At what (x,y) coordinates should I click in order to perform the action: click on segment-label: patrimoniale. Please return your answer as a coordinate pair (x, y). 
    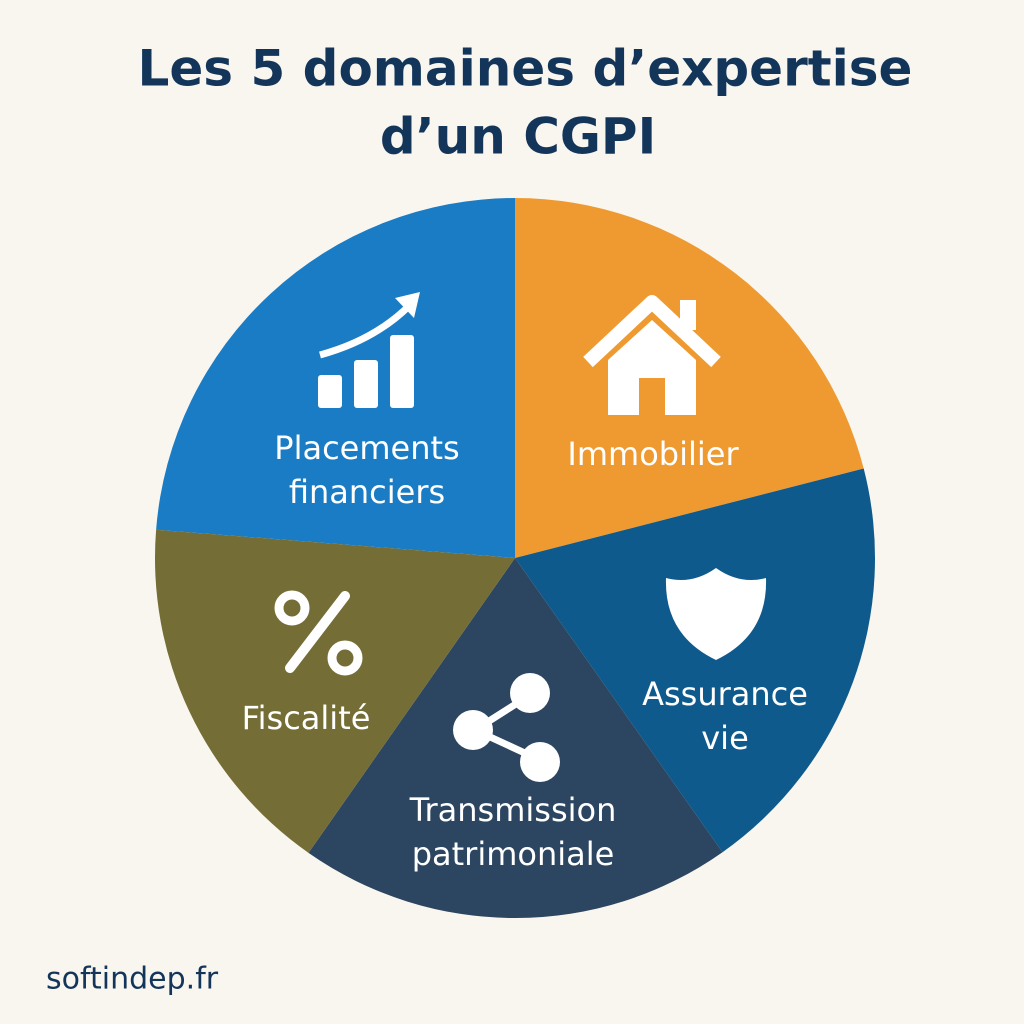
    Looking at the image, I should click on (513, 854).